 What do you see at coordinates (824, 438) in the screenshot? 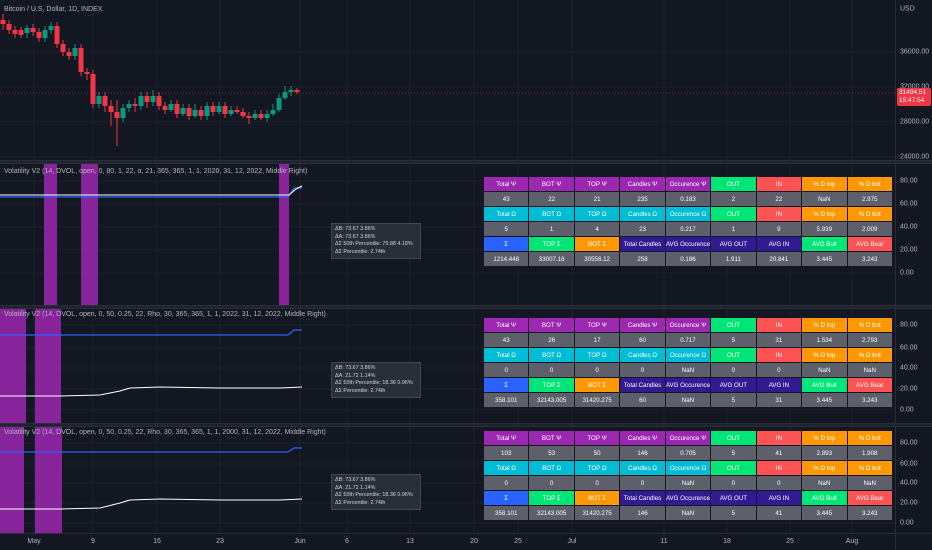
I see `stats-header-cell: % D top` at bounding box center [824, 438].